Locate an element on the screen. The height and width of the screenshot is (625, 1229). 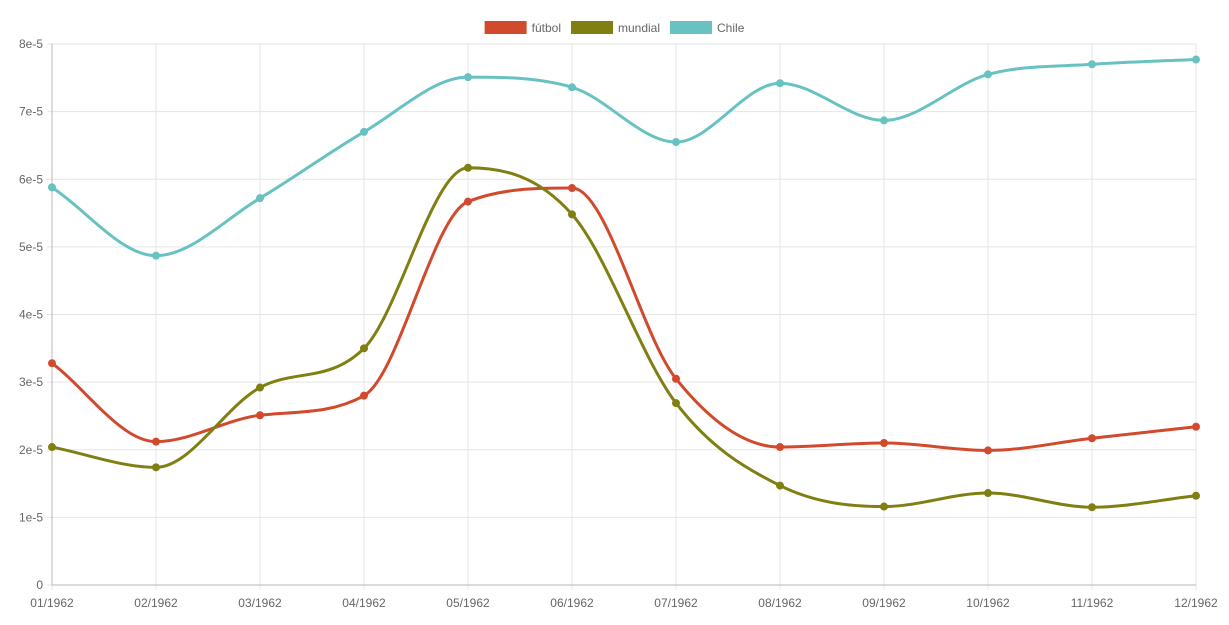
legend-label: mundial is located at coordinates (639, 28).